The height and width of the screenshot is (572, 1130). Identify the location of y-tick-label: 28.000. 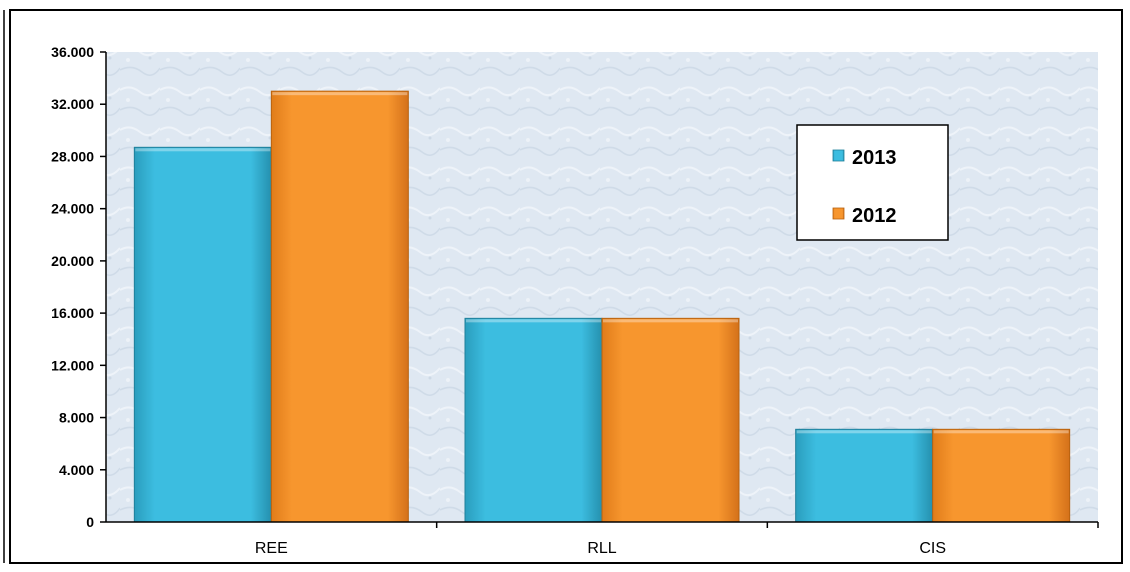
(72, 156).